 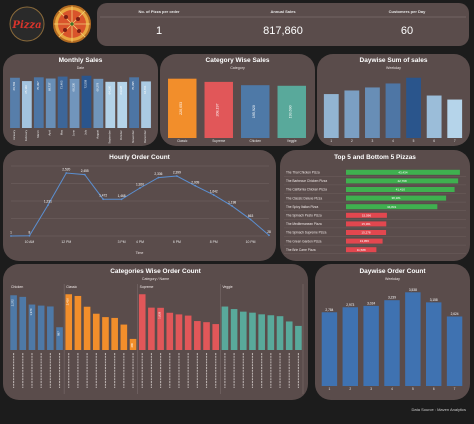 What do you see at coordinates (121, 89) in the screenshot?
I see `monthly-value-label: 64,028` at bounding box center [121, 89].